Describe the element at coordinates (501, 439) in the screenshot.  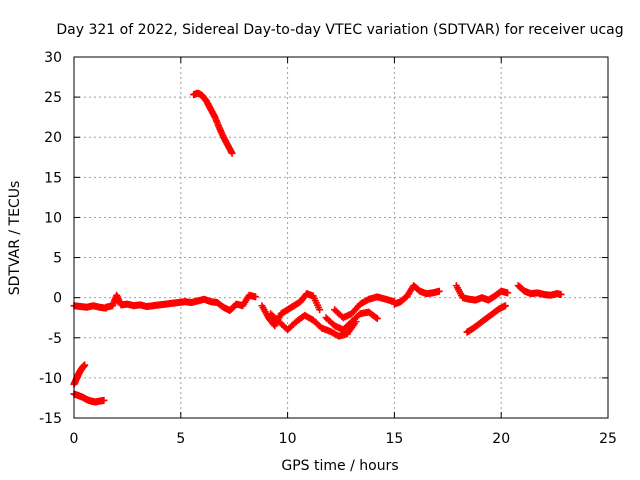
I see `x-tick-label: 20` at that location.